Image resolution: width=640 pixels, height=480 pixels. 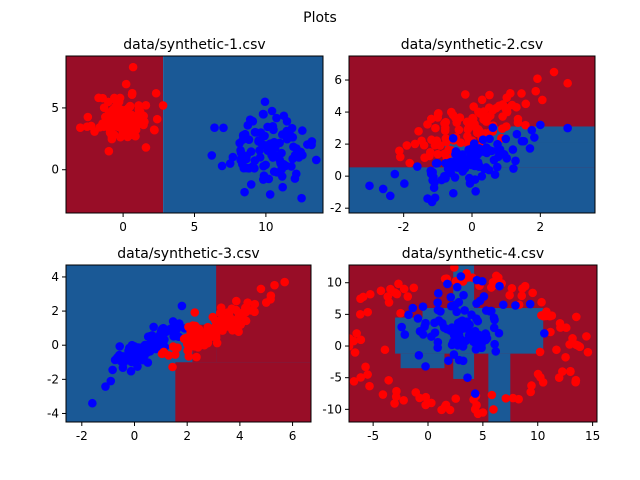 I want to click on region-red, so click(x=243, y=392).